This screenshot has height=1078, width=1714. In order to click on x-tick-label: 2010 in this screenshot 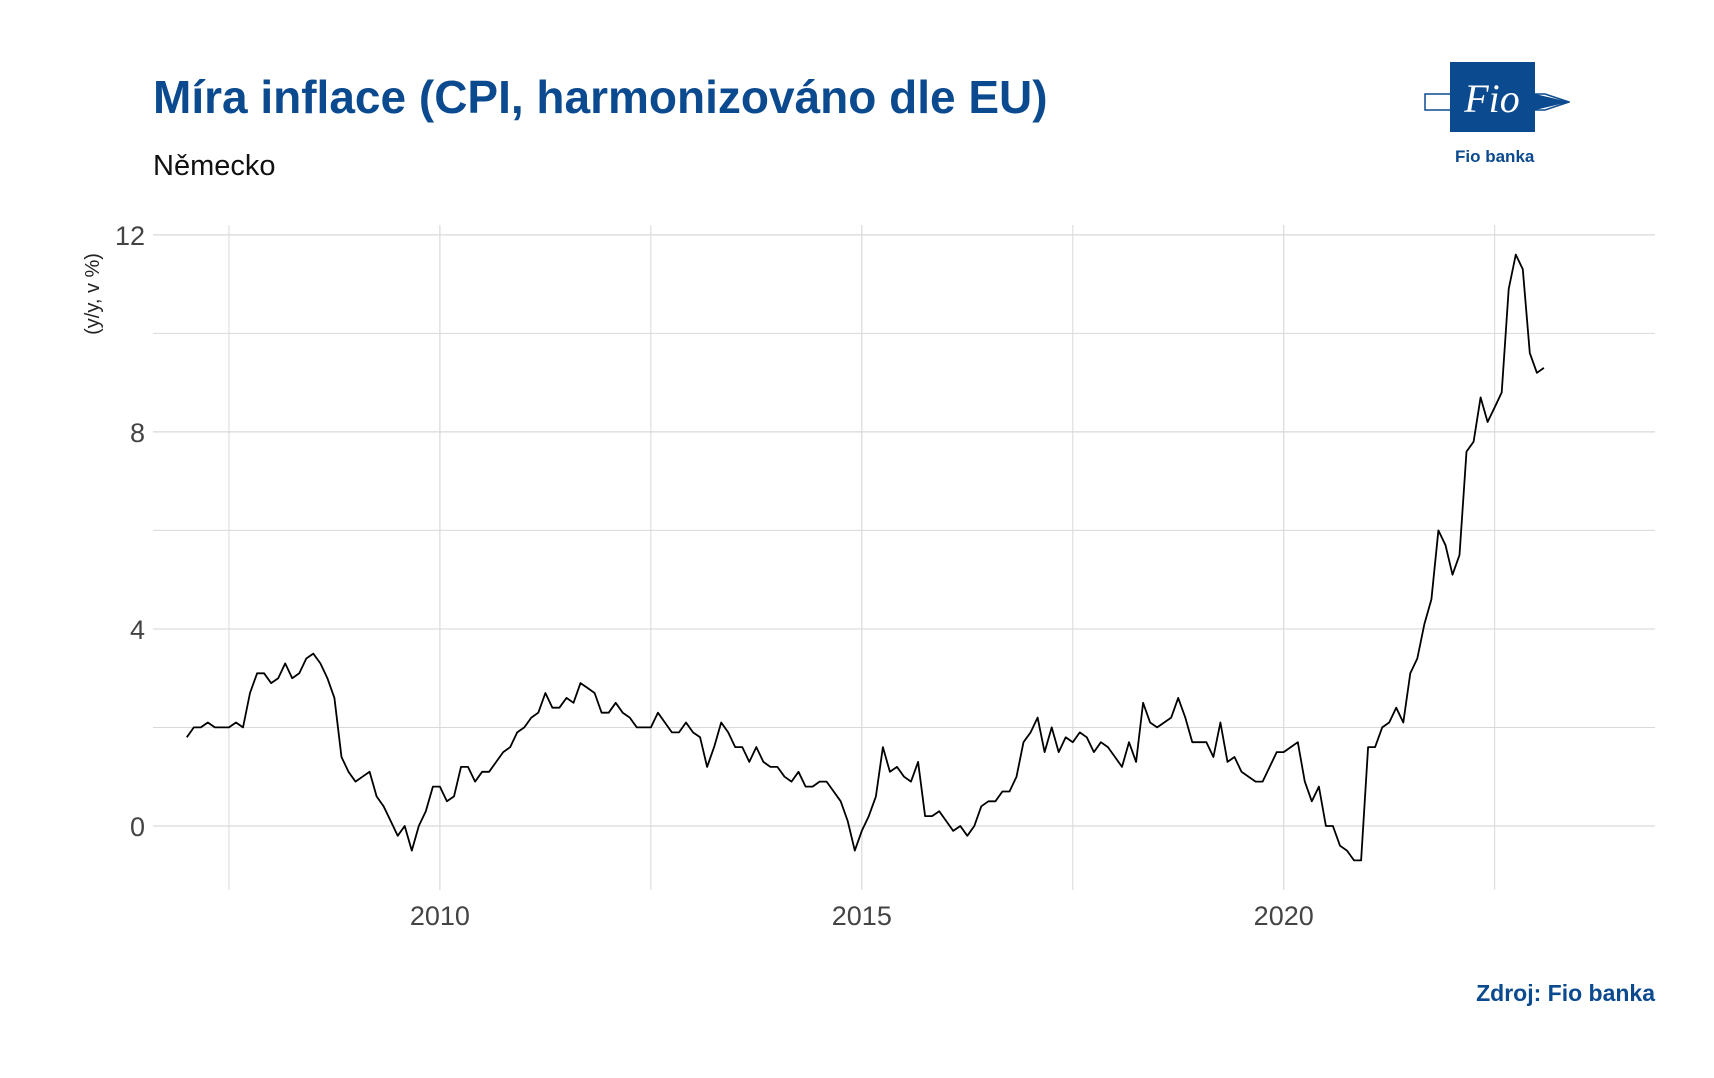, I will do `click(440, 916)`.